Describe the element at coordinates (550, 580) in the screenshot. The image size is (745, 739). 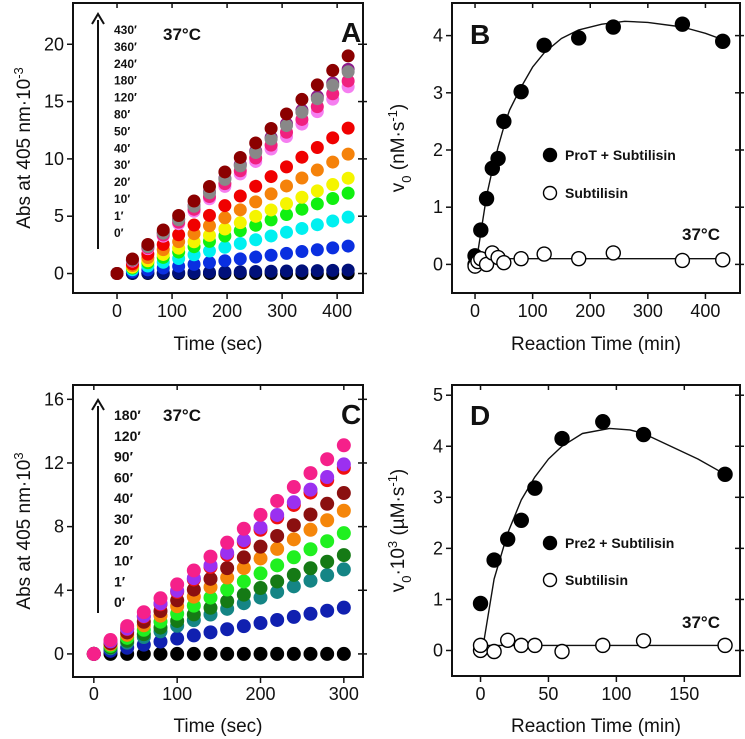
I see `legend-marker` at that location.